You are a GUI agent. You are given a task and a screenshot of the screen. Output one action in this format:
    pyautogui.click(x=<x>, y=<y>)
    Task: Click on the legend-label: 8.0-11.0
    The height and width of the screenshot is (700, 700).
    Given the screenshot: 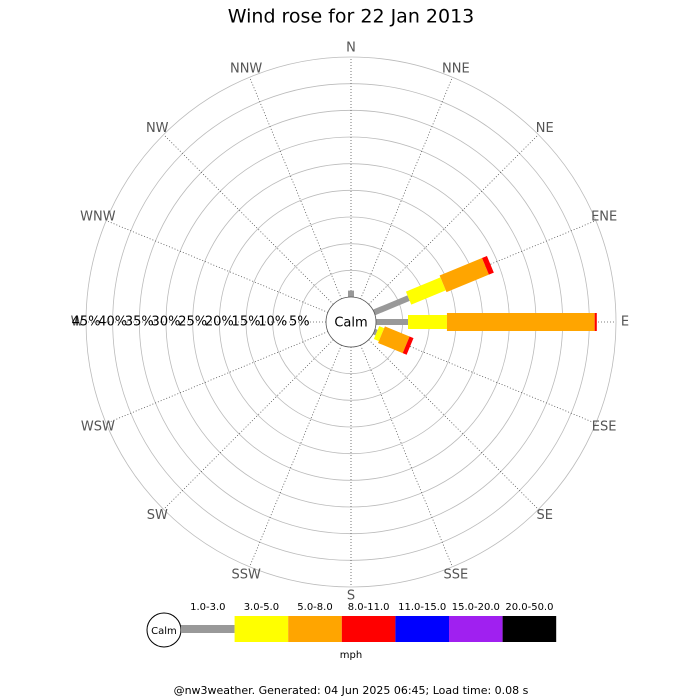 What is the action you would take?
    pyautogui.click(x=369, y=607)
    